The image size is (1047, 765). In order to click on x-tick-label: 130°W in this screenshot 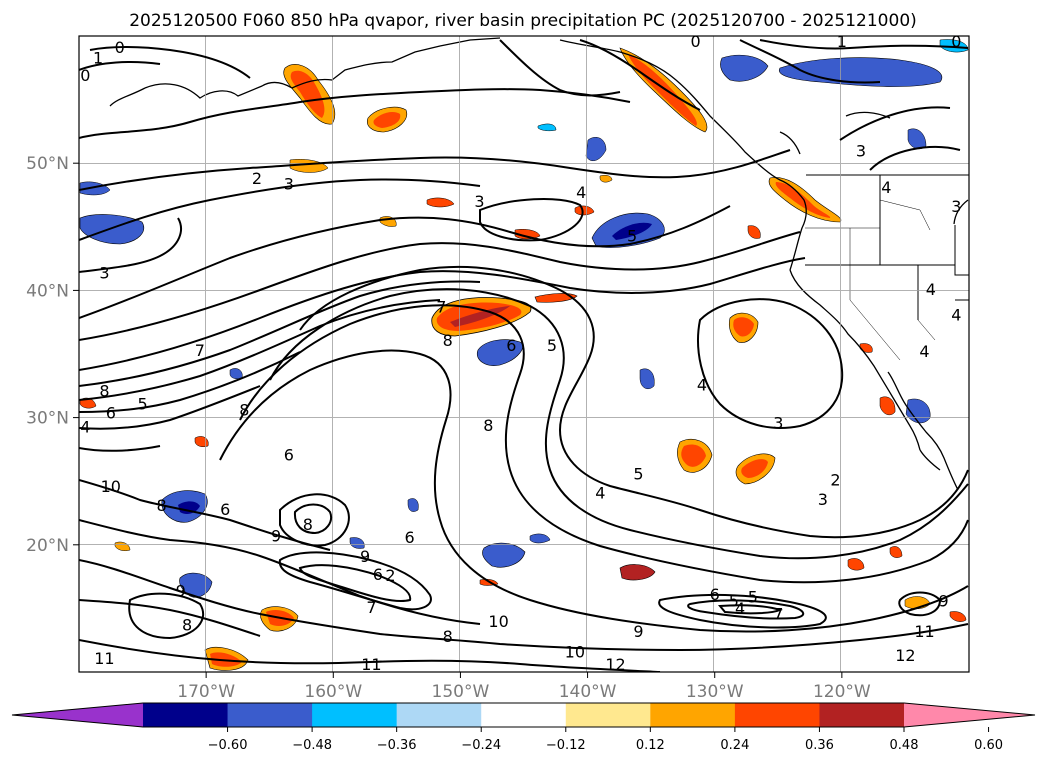, I will do `click(715, 692)`.